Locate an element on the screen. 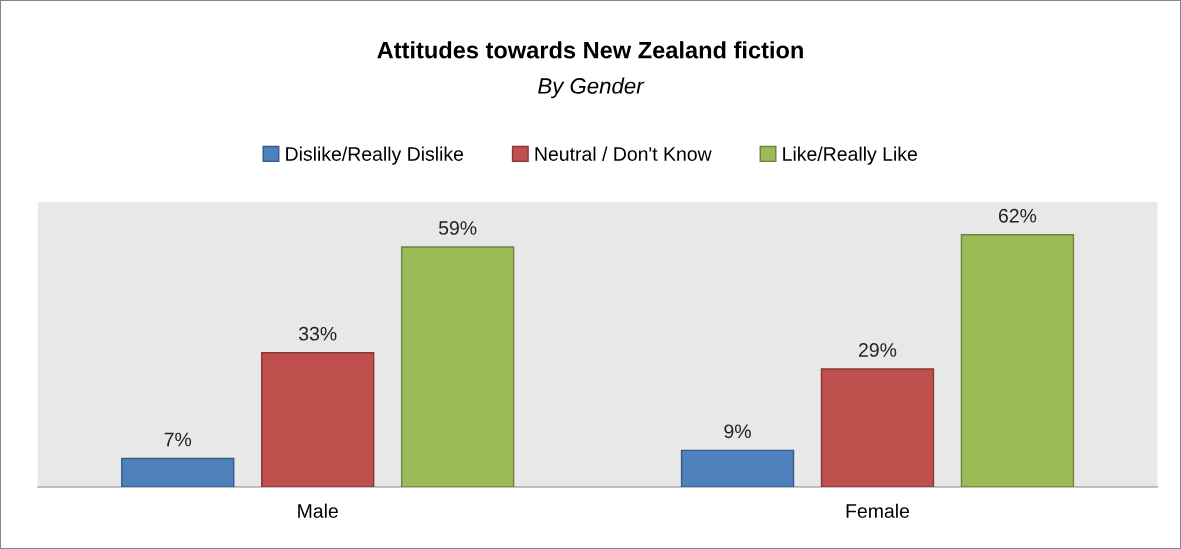 The height and width of the screenshot is (549, 1181). legend-label: Neutral / Don't Know is located at coordinates (623, 153).